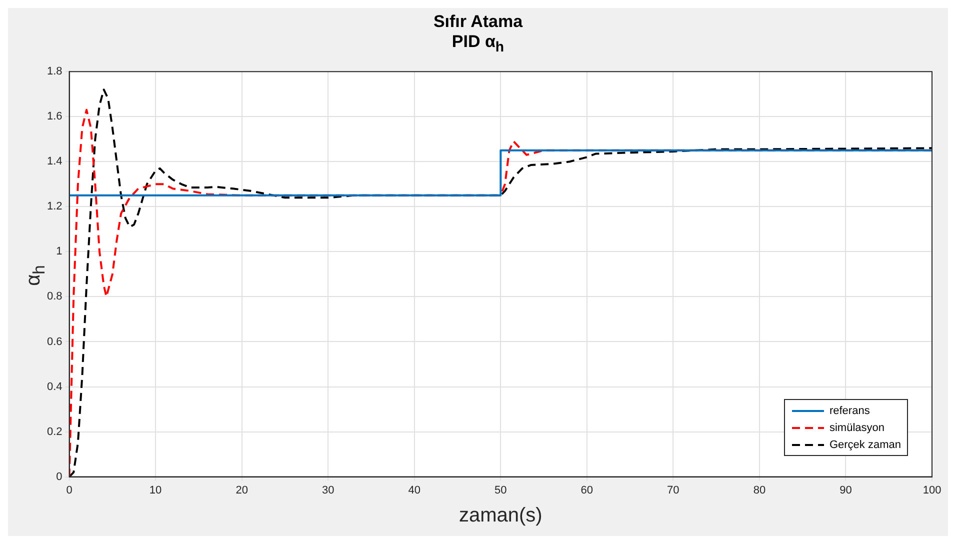  What do you see at coordinates (587, 490) in the screenshot?
I see `x-tick-label: 60` at bounding box center [587, 490].